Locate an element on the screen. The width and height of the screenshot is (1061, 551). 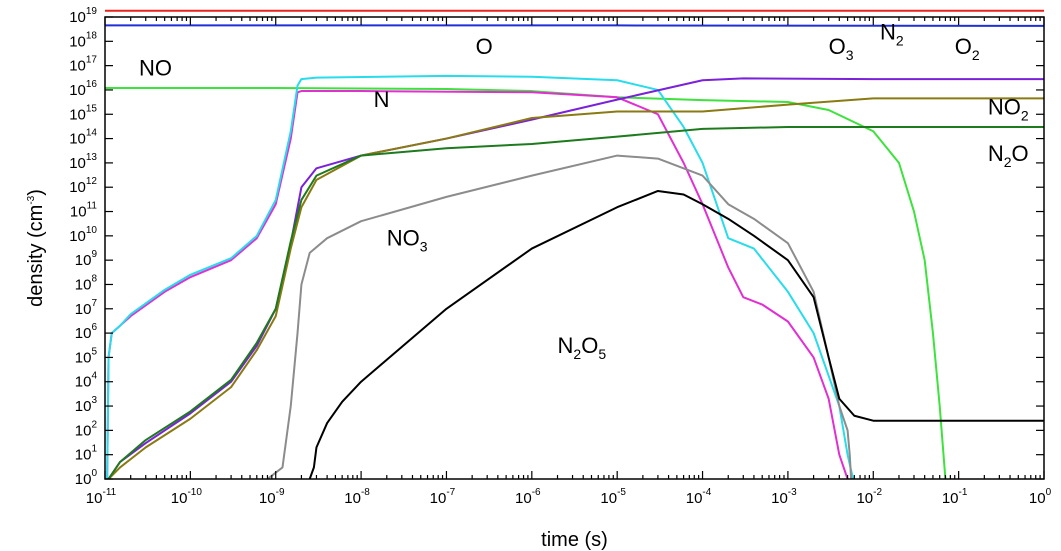
x-tick-label: 10⁻⁷ is located at coordinates (443, 497).